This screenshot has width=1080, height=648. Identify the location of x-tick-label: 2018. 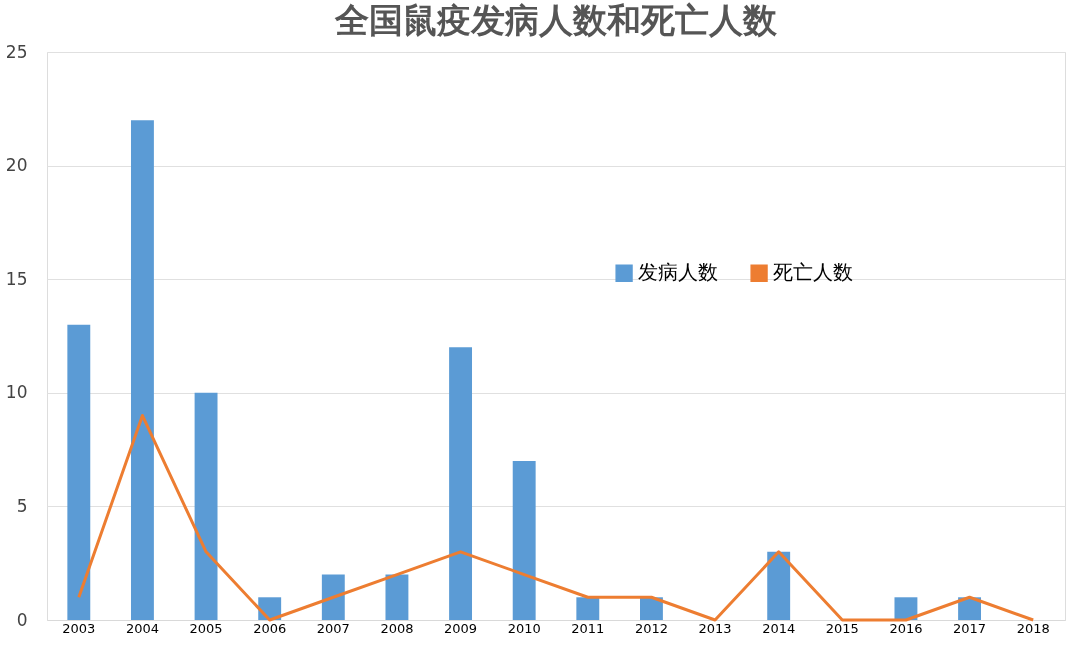
(1033, 628).